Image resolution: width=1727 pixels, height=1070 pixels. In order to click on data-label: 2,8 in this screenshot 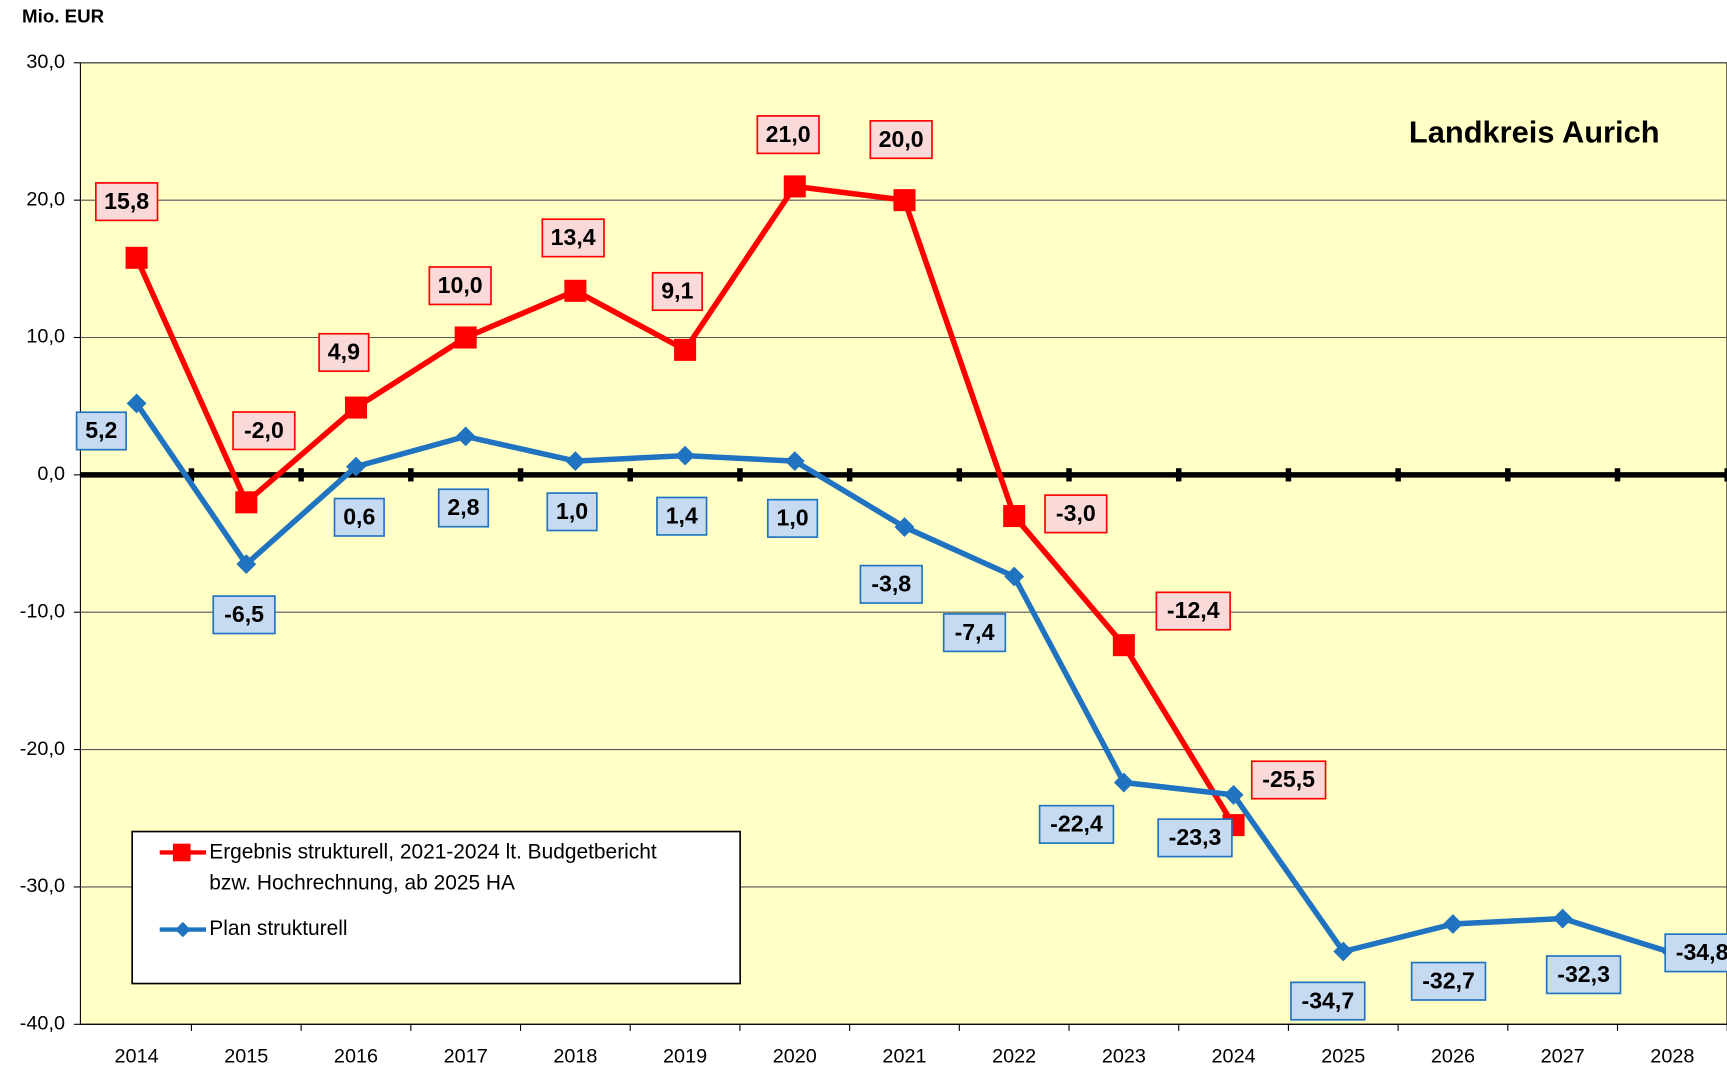, I will do `click(463, 507)`.